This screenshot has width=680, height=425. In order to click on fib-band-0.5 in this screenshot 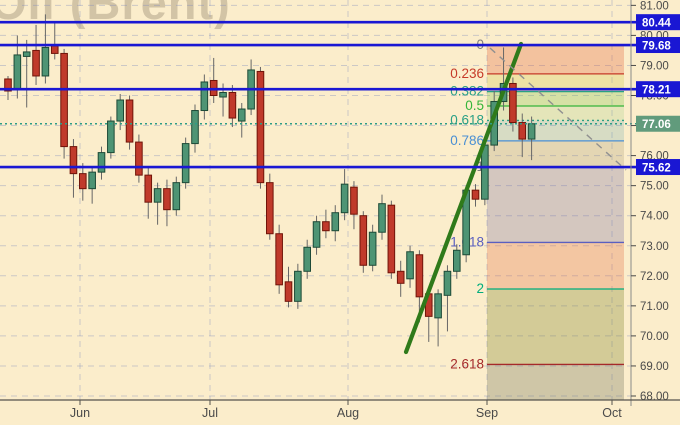, I will do `click(555, 113)`.